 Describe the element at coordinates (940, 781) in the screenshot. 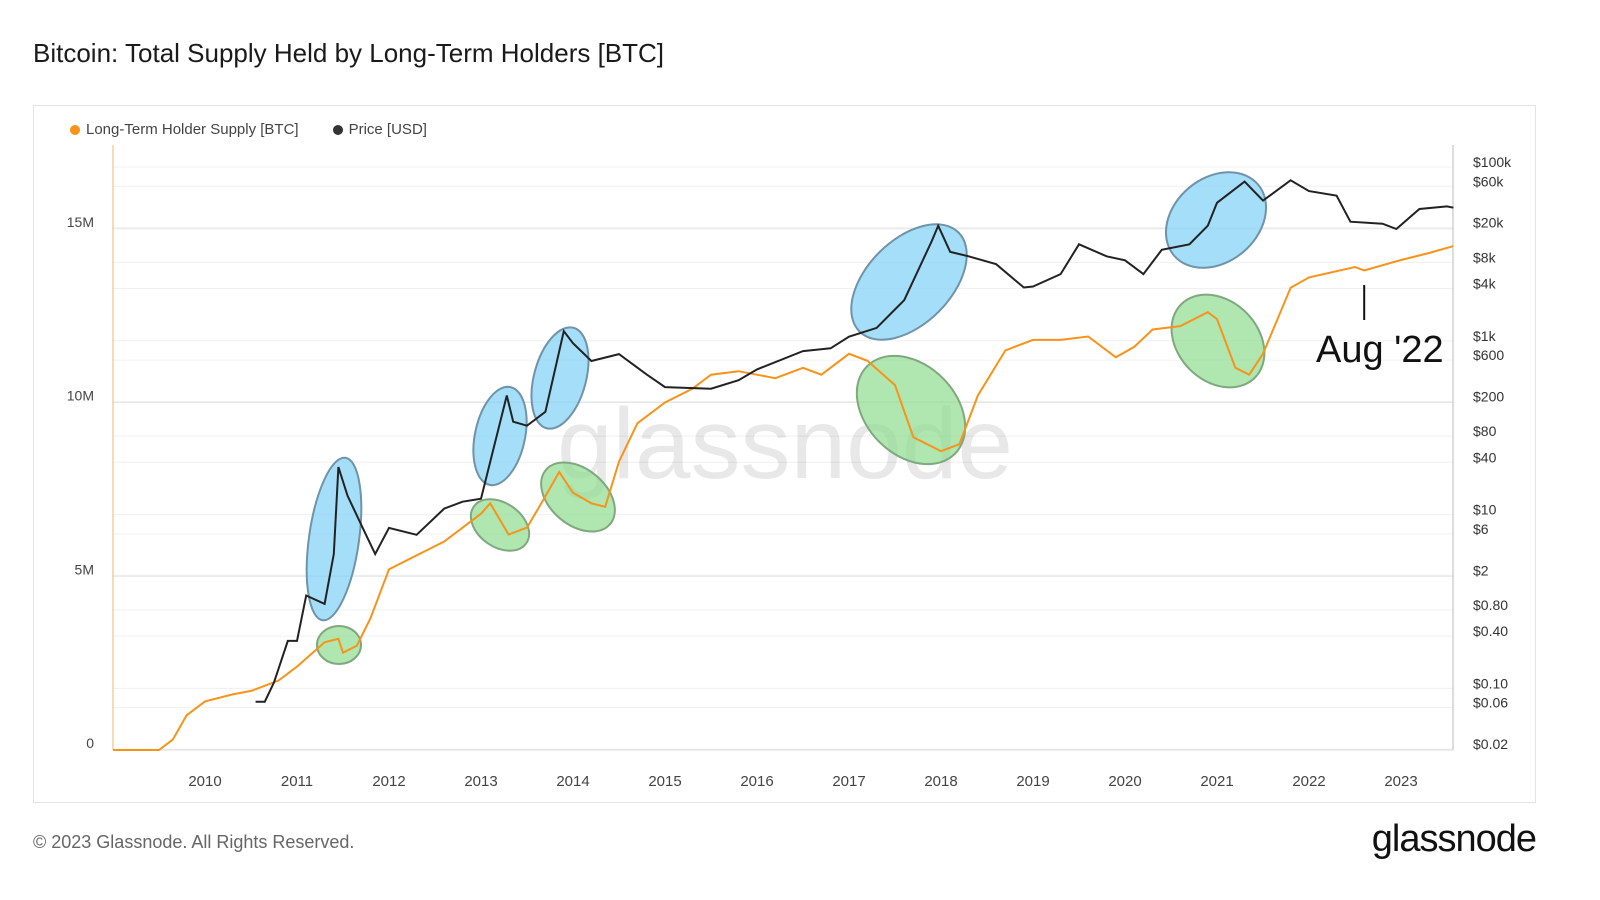

I see `x-tick-label: 2018` at that location.